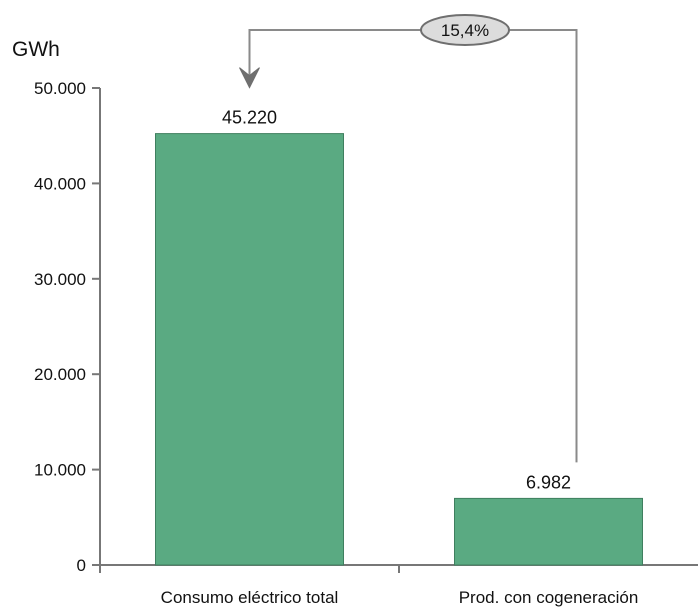 The image size is (698, 608). What do you see at coordinates (250, 597) in the screenshot?
I see `x-category-label: Consumo eléctrico total` at bounding box center [250, 597].